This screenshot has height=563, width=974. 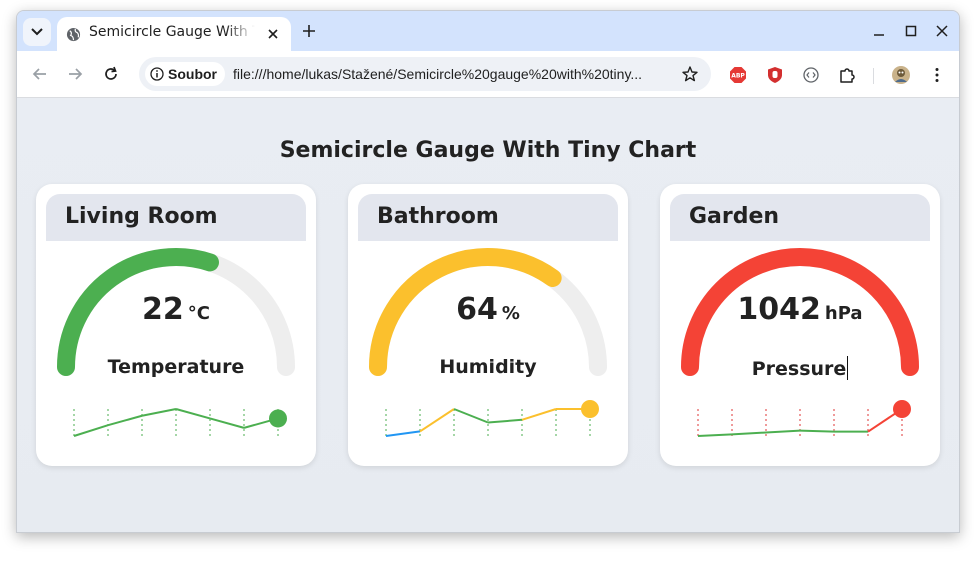 I want to click on gauge-value: 22, so click(x=163, y=309).